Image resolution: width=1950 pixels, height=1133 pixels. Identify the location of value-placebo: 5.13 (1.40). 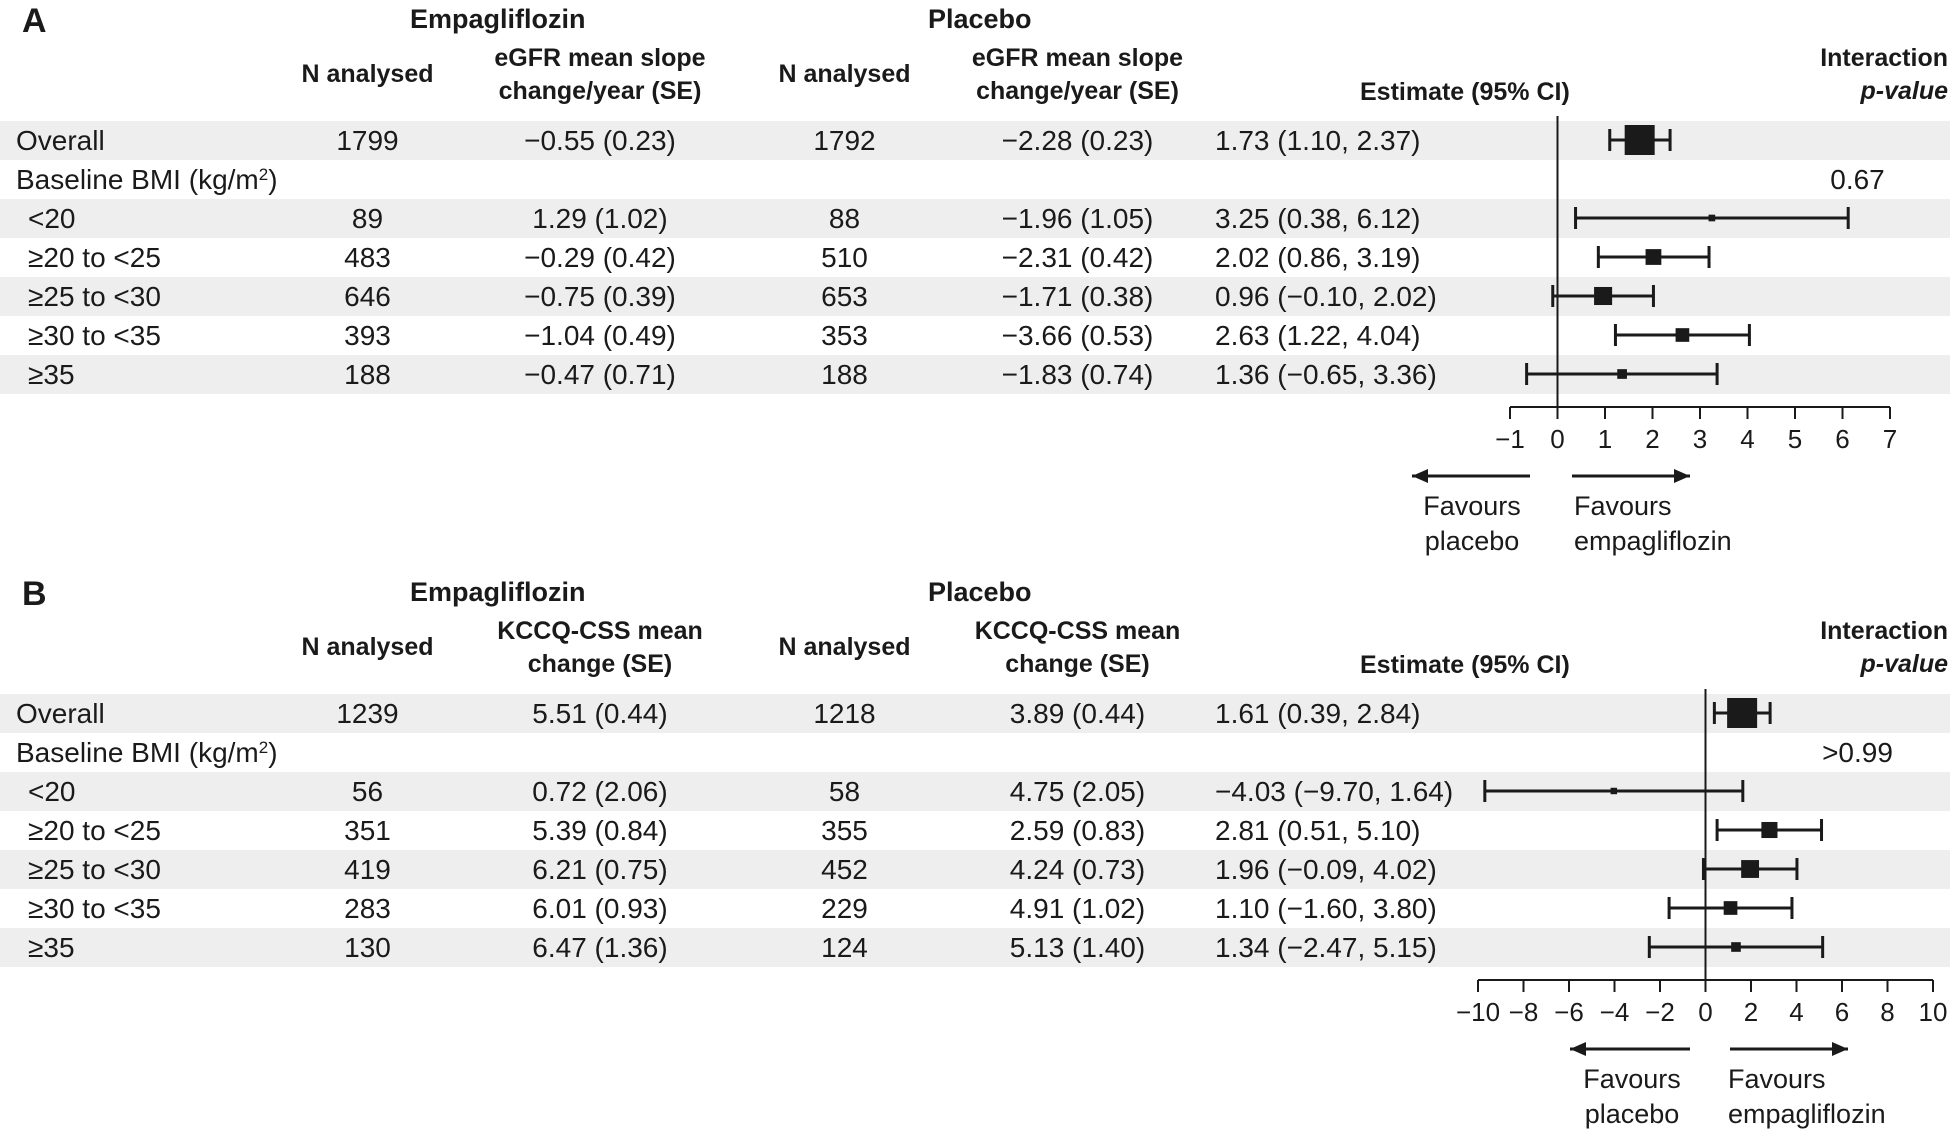
(1077, 947).